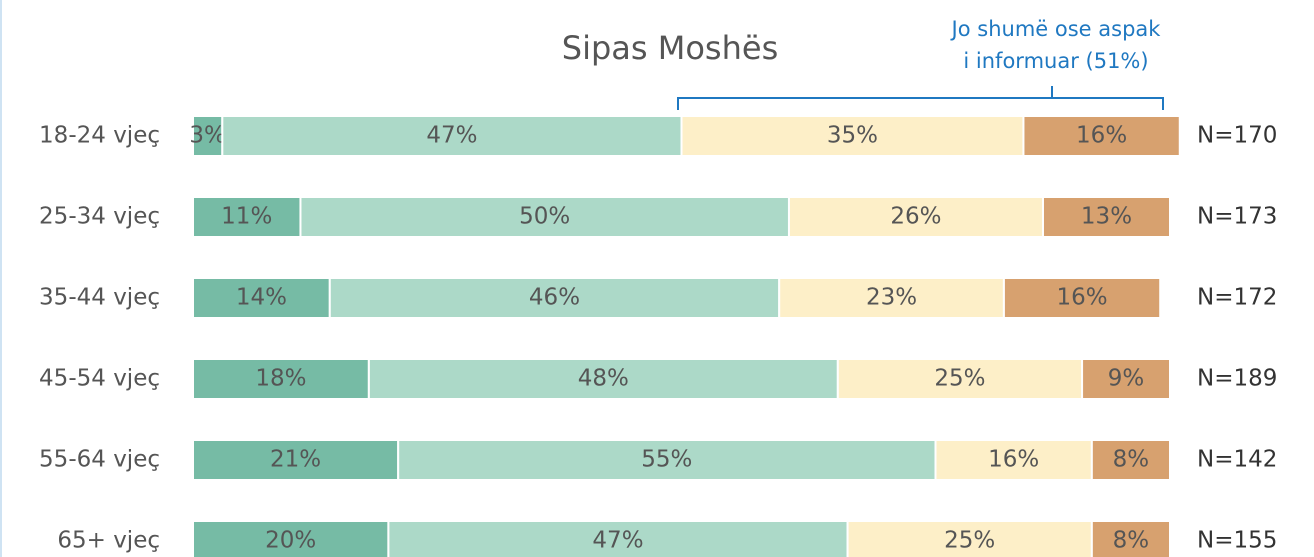 The width and height of the screenshot is (1314, 557). Describe the element at coordinates (99, 298) in the screenshot. I see `category-label: 35-44 vjeç` at that location.